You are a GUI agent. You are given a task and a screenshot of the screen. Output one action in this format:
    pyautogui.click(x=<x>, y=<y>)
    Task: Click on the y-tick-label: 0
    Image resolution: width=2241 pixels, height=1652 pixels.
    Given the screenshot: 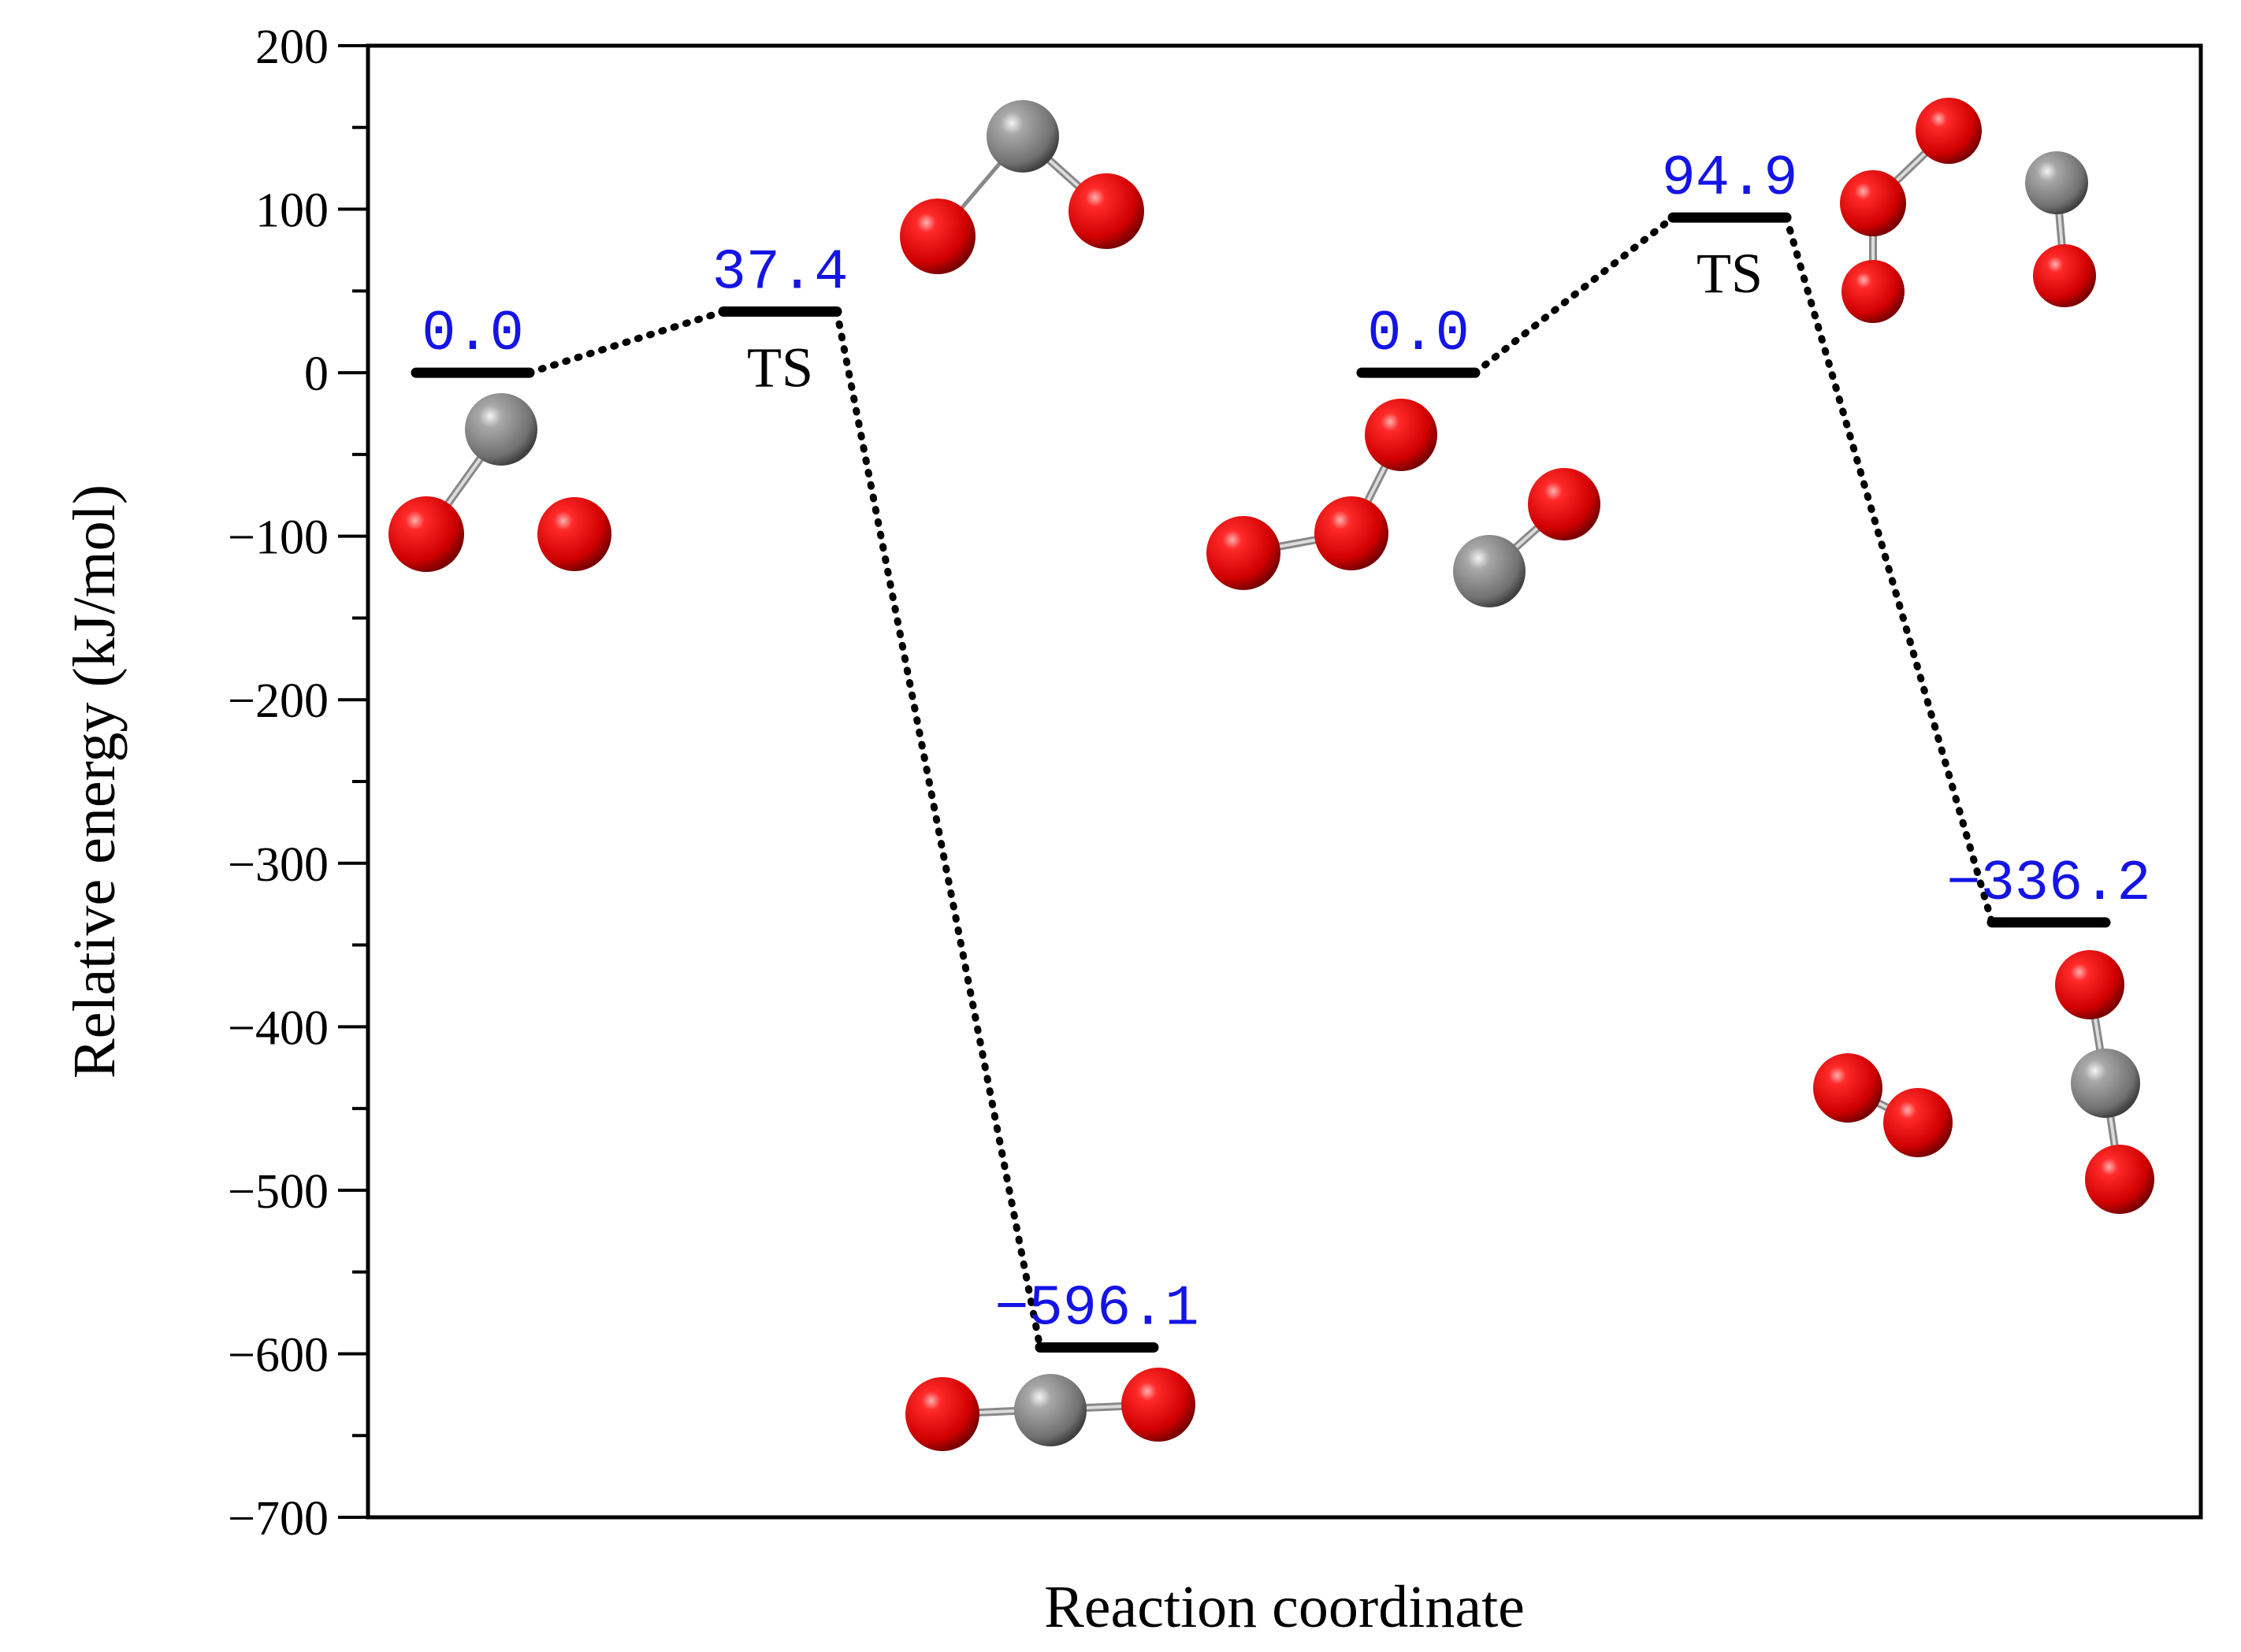 What is the action you would take?
    pyautogui.click(x=316, y=374)
    